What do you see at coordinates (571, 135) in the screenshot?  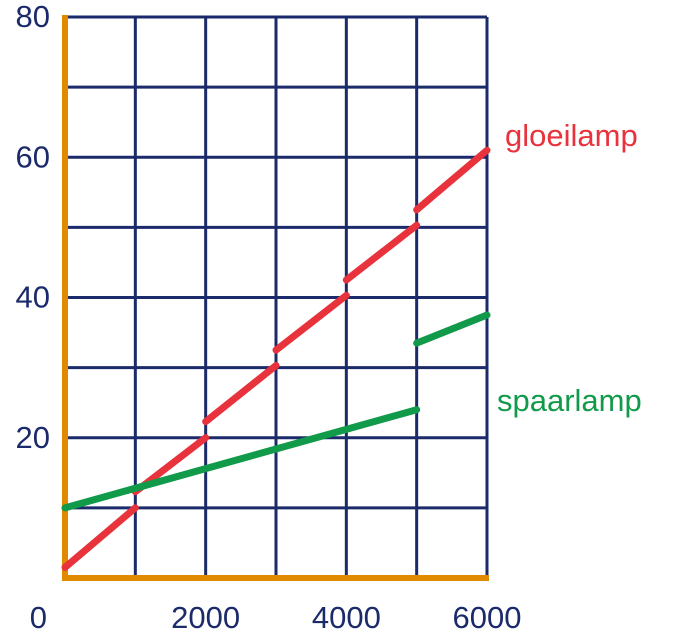 I see `series-label: gloeilamp` at bounding box center [571, 135].